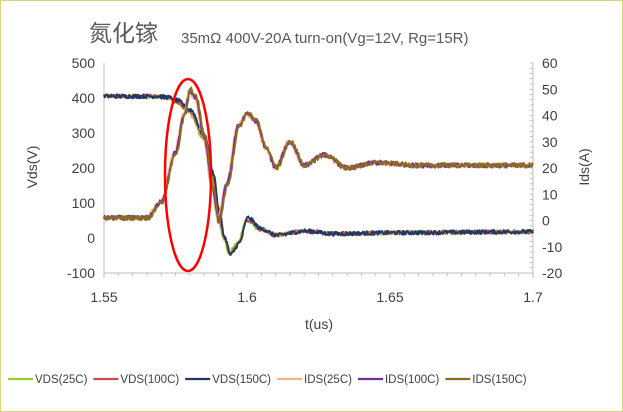 The width and height of the screenshot is (623, 412). Describe the element at coordinates (149, 380) in the screenshot. I see `legend-label: VDS(100C)` at that location.